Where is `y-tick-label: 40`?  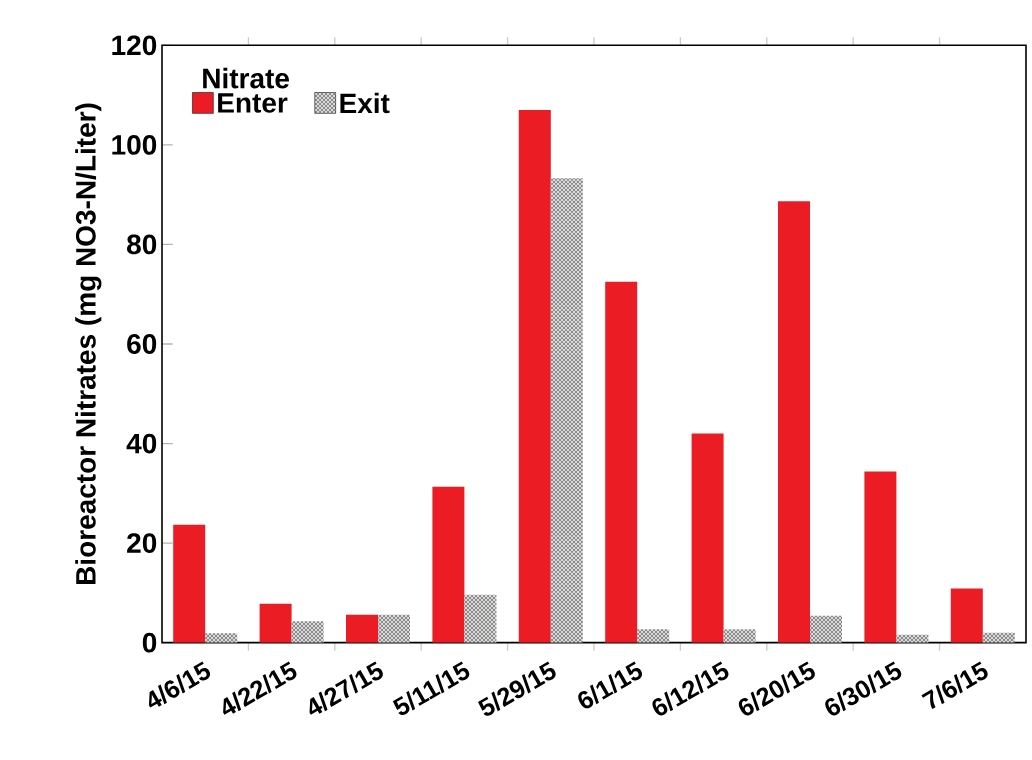 y-tick-label: 40 is located at coordinates (141, 443).